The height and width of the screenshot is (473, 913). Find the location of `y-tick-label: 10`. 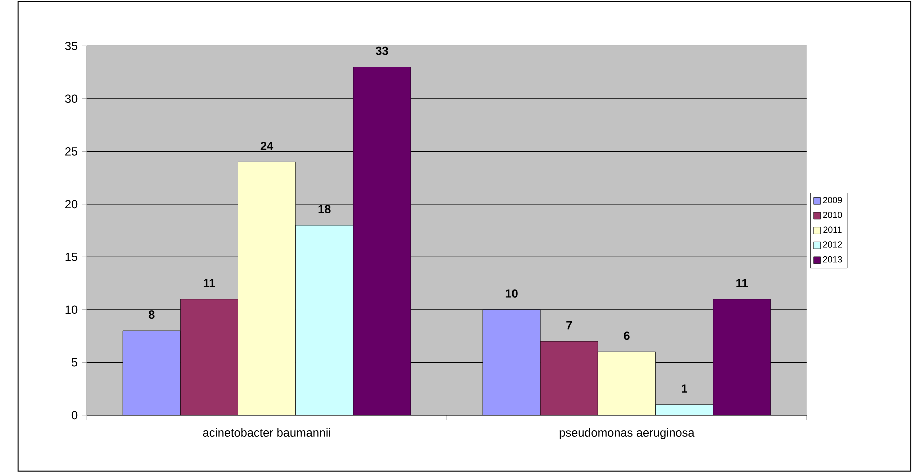

y-tick-label: 10 is located at coordinates (72, 310).